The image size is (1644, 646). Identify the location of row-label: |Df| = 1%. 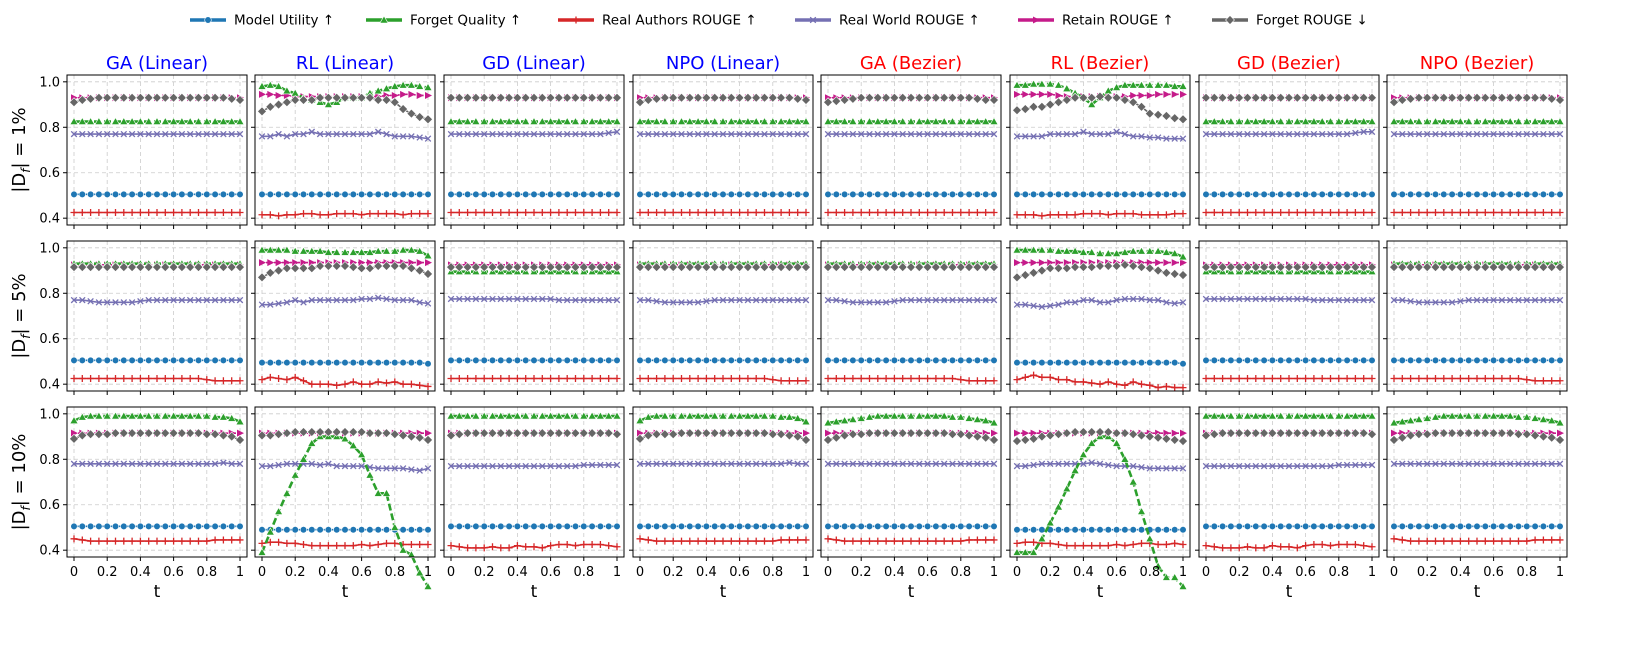
(21, 149).